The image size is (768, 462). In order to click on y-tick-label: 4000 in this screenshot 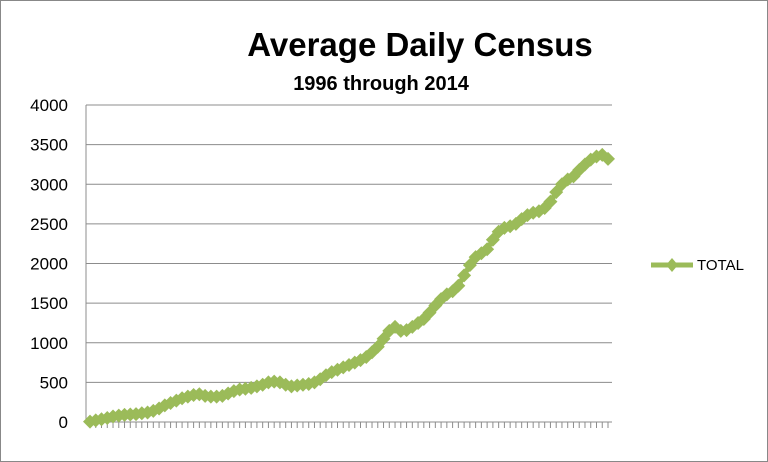, I will do `click(49, 105)`.